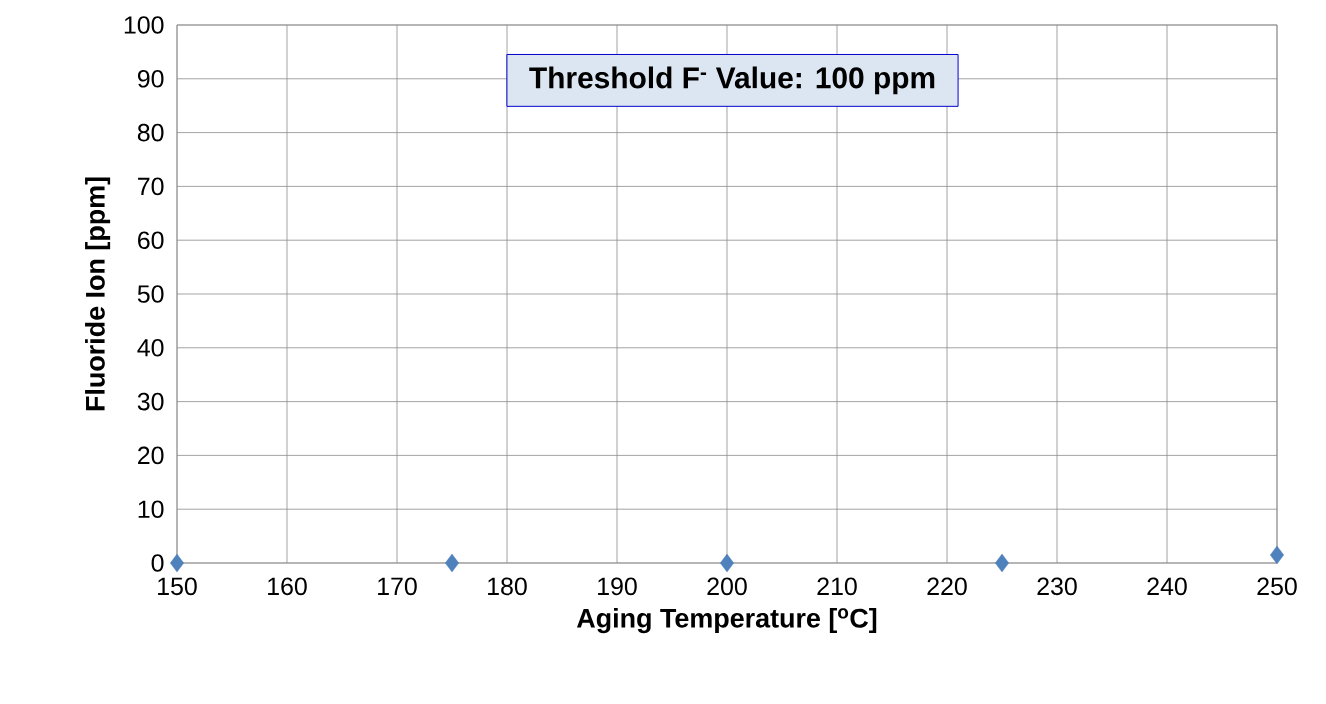 The width and height of the screenshot is (1326, 704). Describe the element at coordinates (507, 586) in the screenshot. I see `x-tick-label: 180` at that location.